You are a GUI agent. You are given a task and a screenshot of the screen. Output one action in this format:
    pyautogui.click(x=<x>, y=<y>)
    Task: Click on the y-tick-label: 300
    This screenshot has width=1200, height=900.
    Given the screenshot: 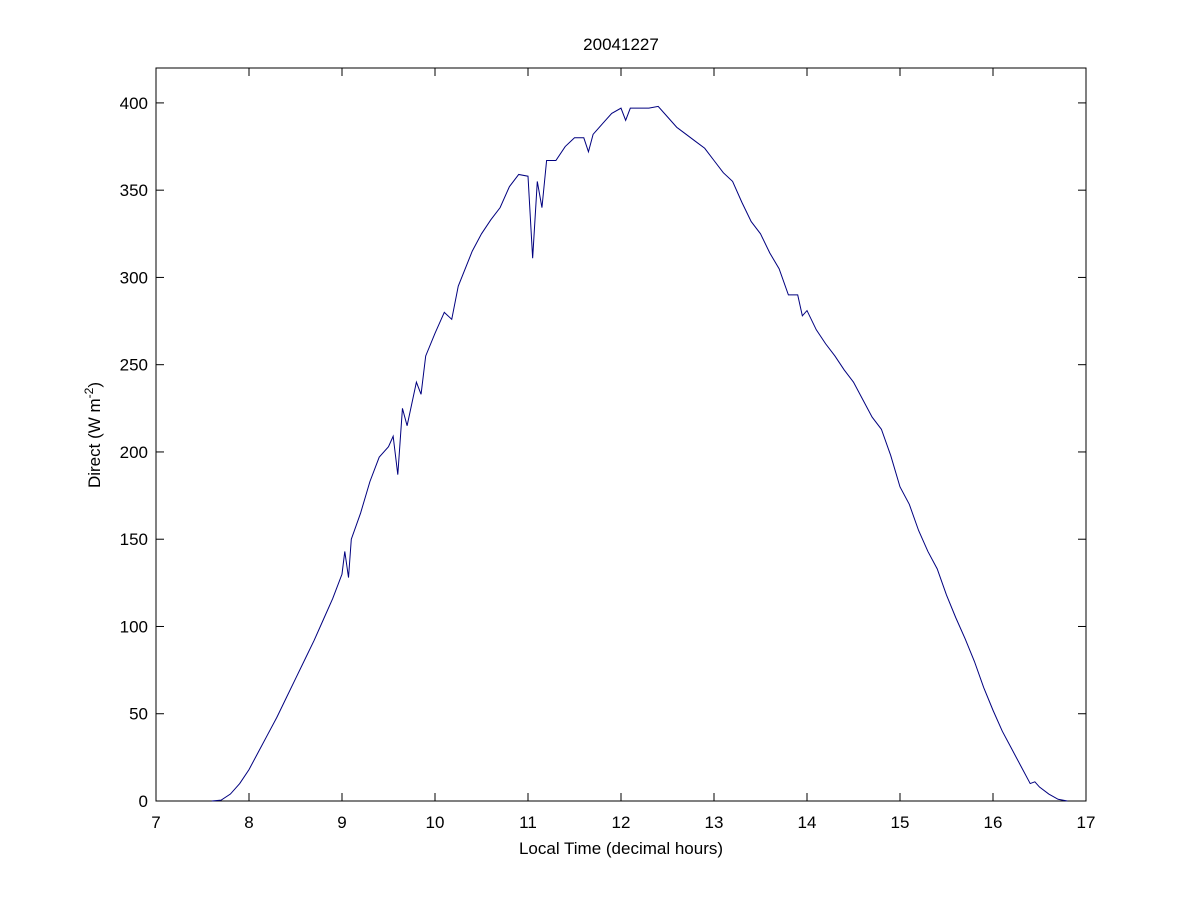 What is the action you would take?
    pyautogui.click(x=134, y=277)
    